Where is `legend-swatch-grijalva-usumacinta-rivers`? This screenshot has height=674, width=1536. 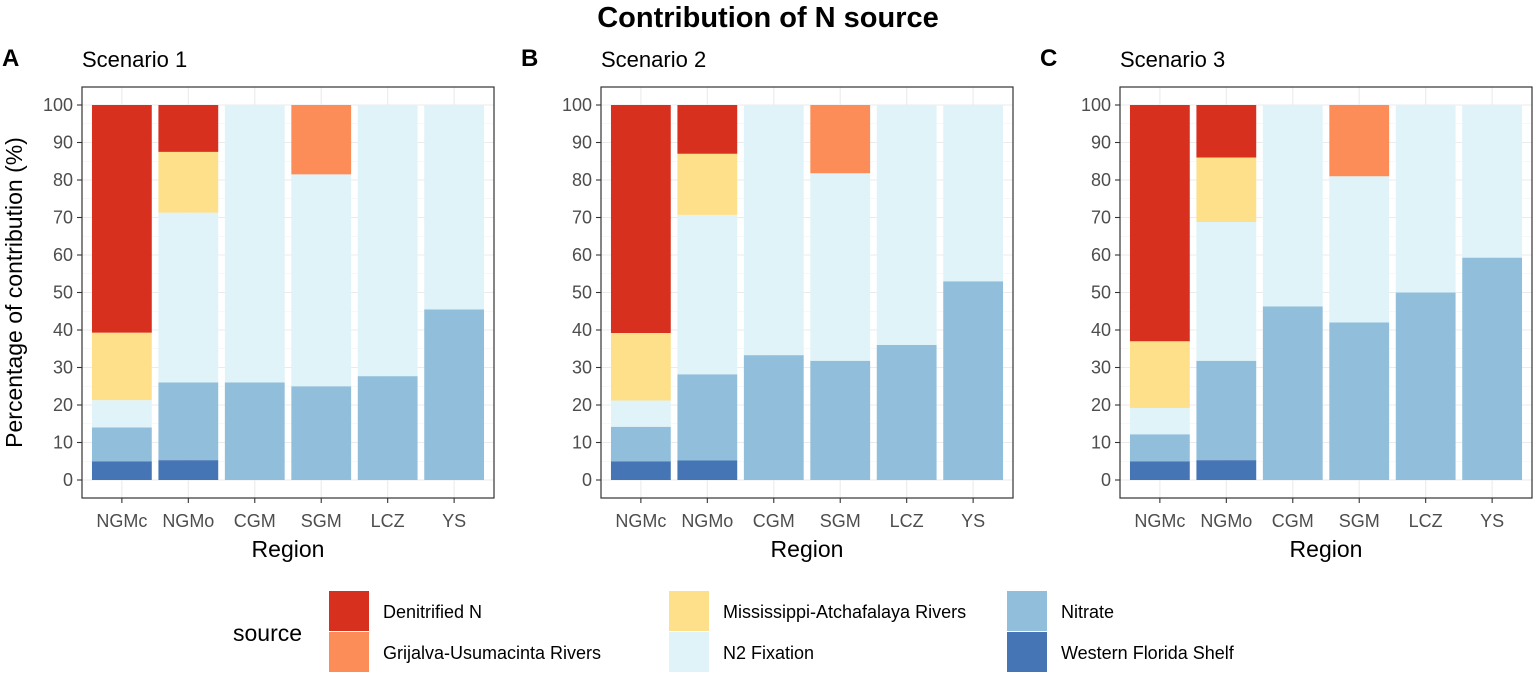 legend-swatch-grijalva-usumacinta-rivers is located at coordinates (349, 652).